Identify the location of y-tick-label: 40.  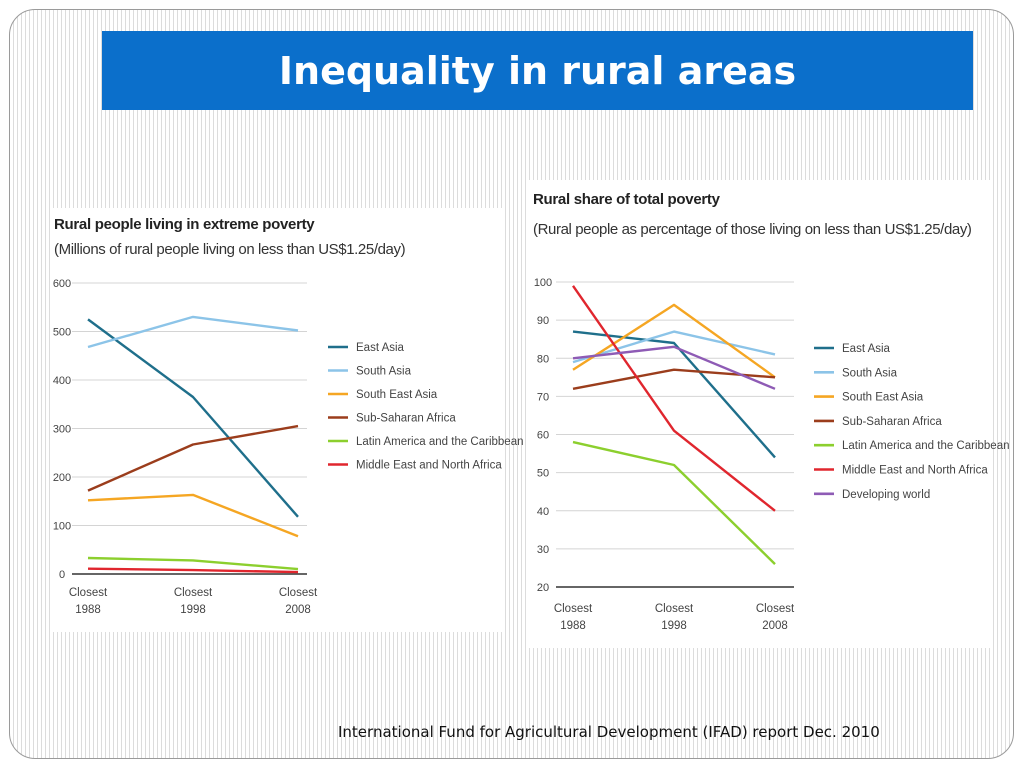
(543, 512).